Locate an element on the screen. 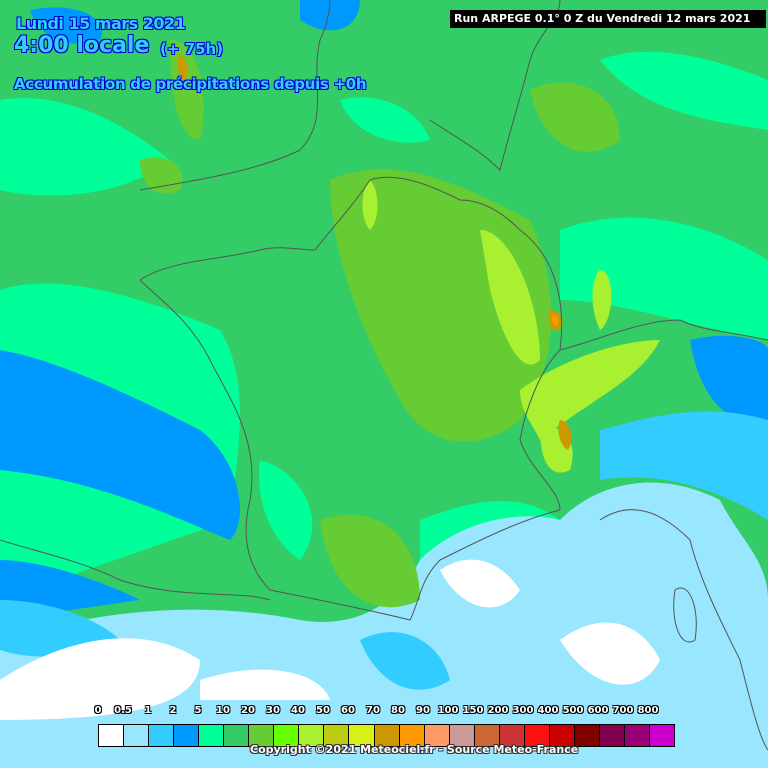 The width and height of the screenshot is (768, 768). forecast-date: Lundi 15 mars 2021 is located at coordinates (101, 23).